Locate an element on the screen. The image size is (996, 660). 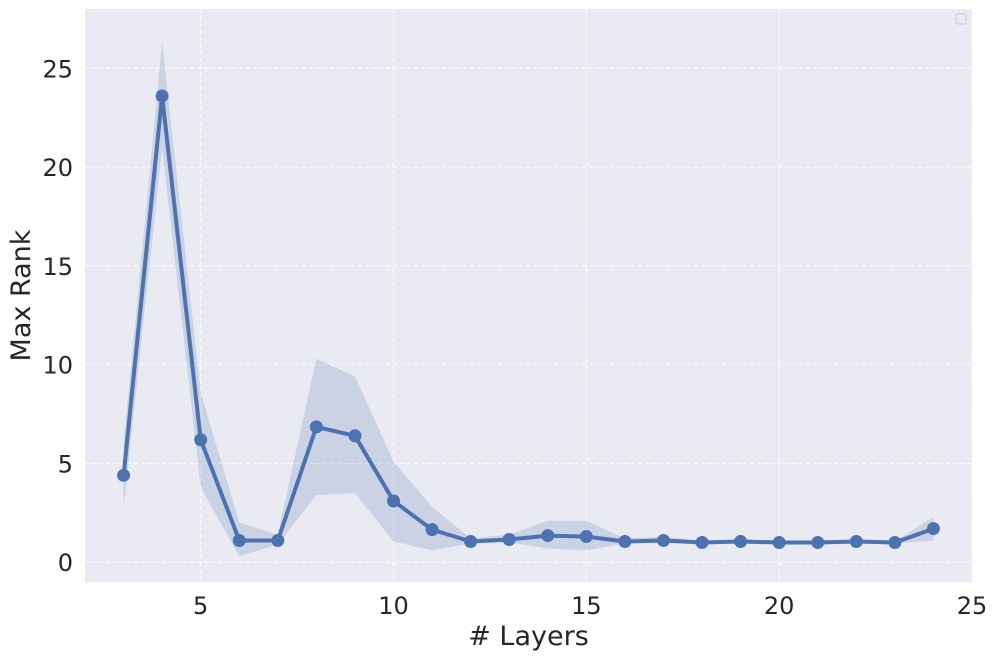
x-axis-label: # Layers is located at coordinates (528, 636).